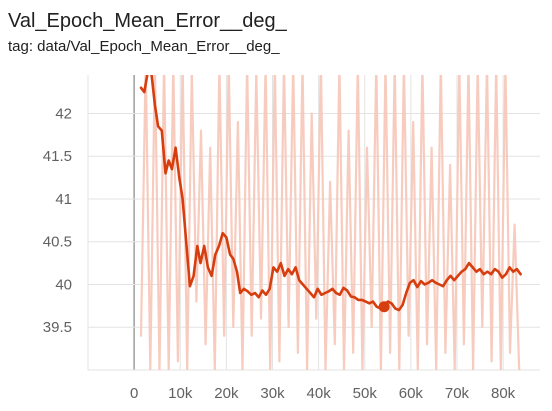  Describe the element at coordinates (57, 242) in the screenshot. I see `y-tick-label: 40.5` at that location.